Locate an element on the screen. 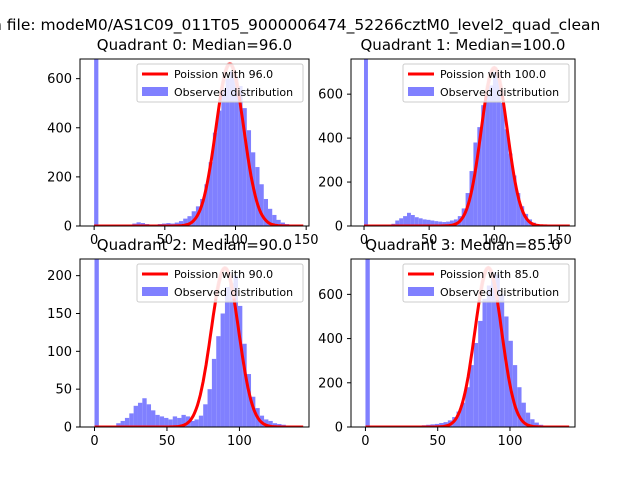 This screenshot has height=480, width=640. legend-curve-label: Poission with 85.0 is located at coordinates (489, 274).